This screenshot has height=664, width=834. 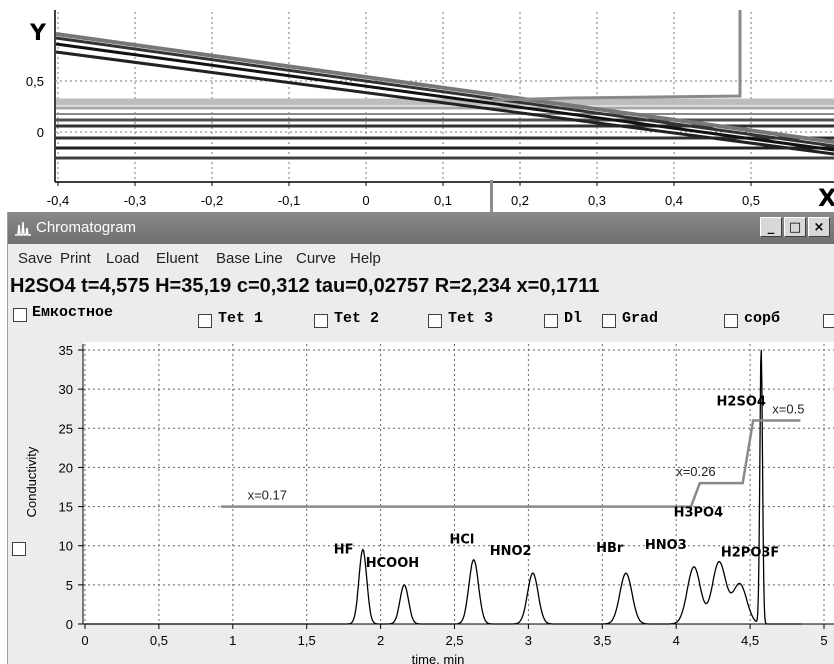 What do you see at coordinates (357, 318) in the screenshot?
I see `tet2-label: Tet 2` at bounding box center [357, 318].